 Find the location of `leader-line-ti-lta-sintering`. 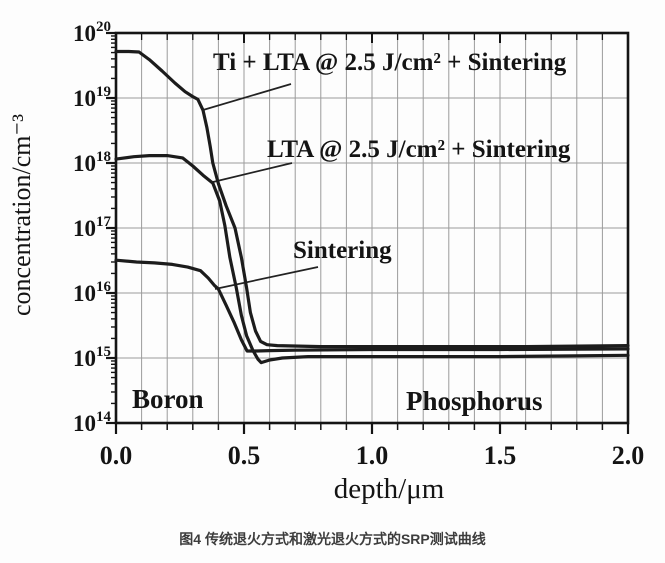

leader-line-ti-lta-sintering is located at coordinates (247, 97).